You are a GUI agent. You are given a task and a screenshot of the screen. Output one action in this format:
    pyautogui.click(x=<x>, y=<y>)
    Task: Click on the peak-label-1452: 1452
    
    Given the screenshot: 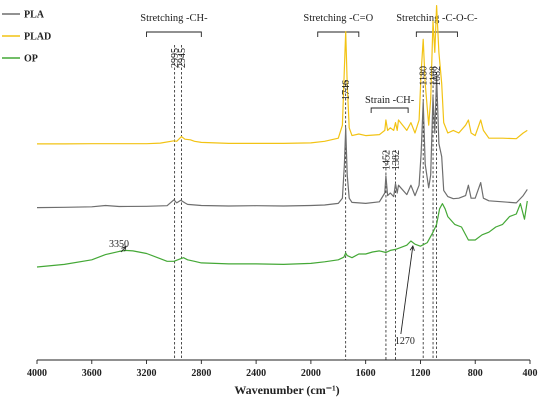 What is the action you would take?
    pyautogui.click(x=386, y=160)
    